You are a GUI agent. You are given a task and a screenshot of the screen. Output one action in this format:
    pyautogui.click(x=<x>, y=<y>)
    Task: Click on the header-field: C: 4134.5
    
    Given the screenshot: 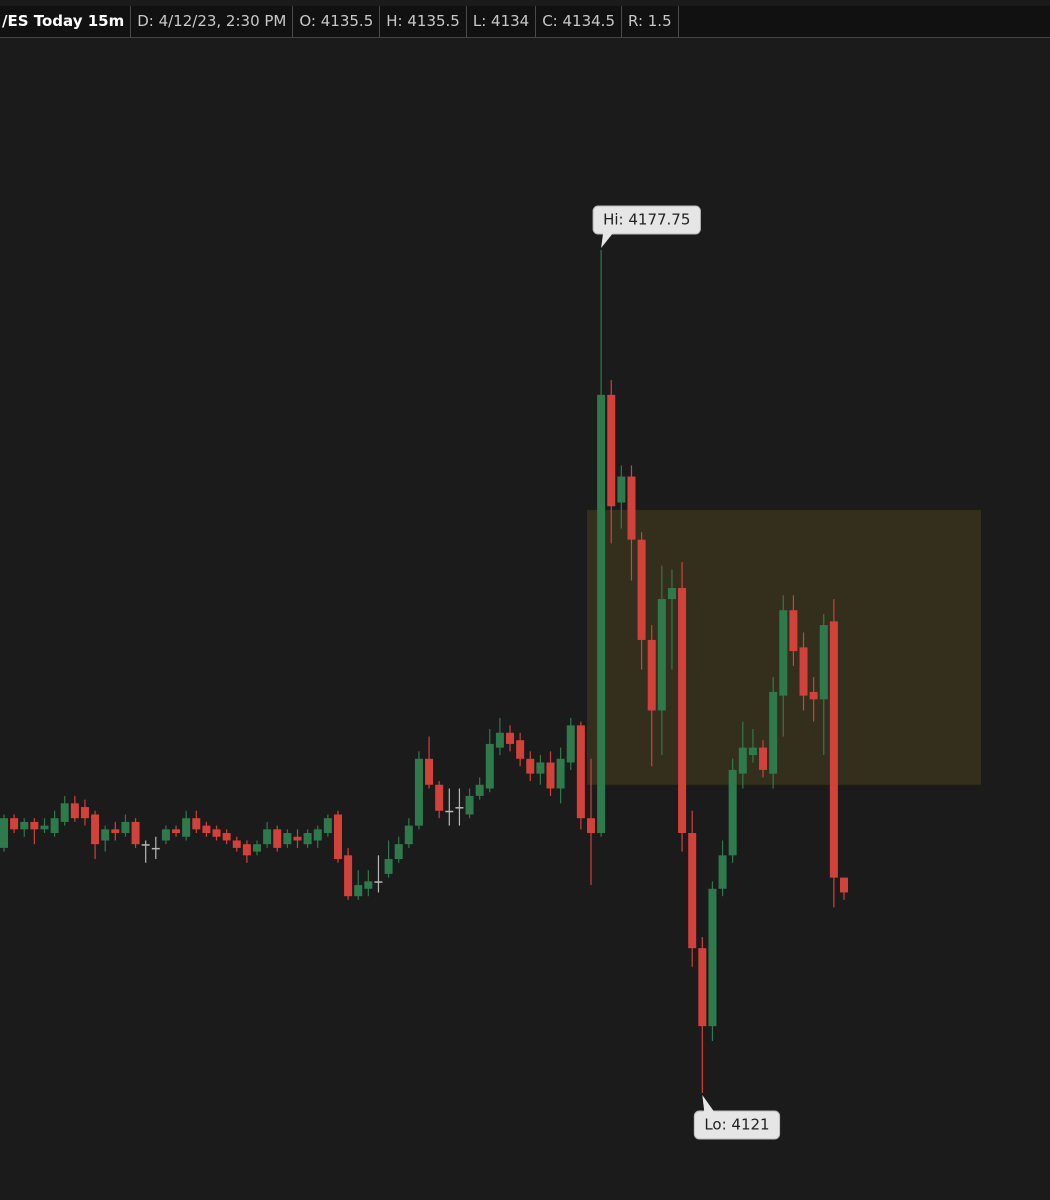 What is the action you would take?
    pyautogui.click(x=579, y=21)
    